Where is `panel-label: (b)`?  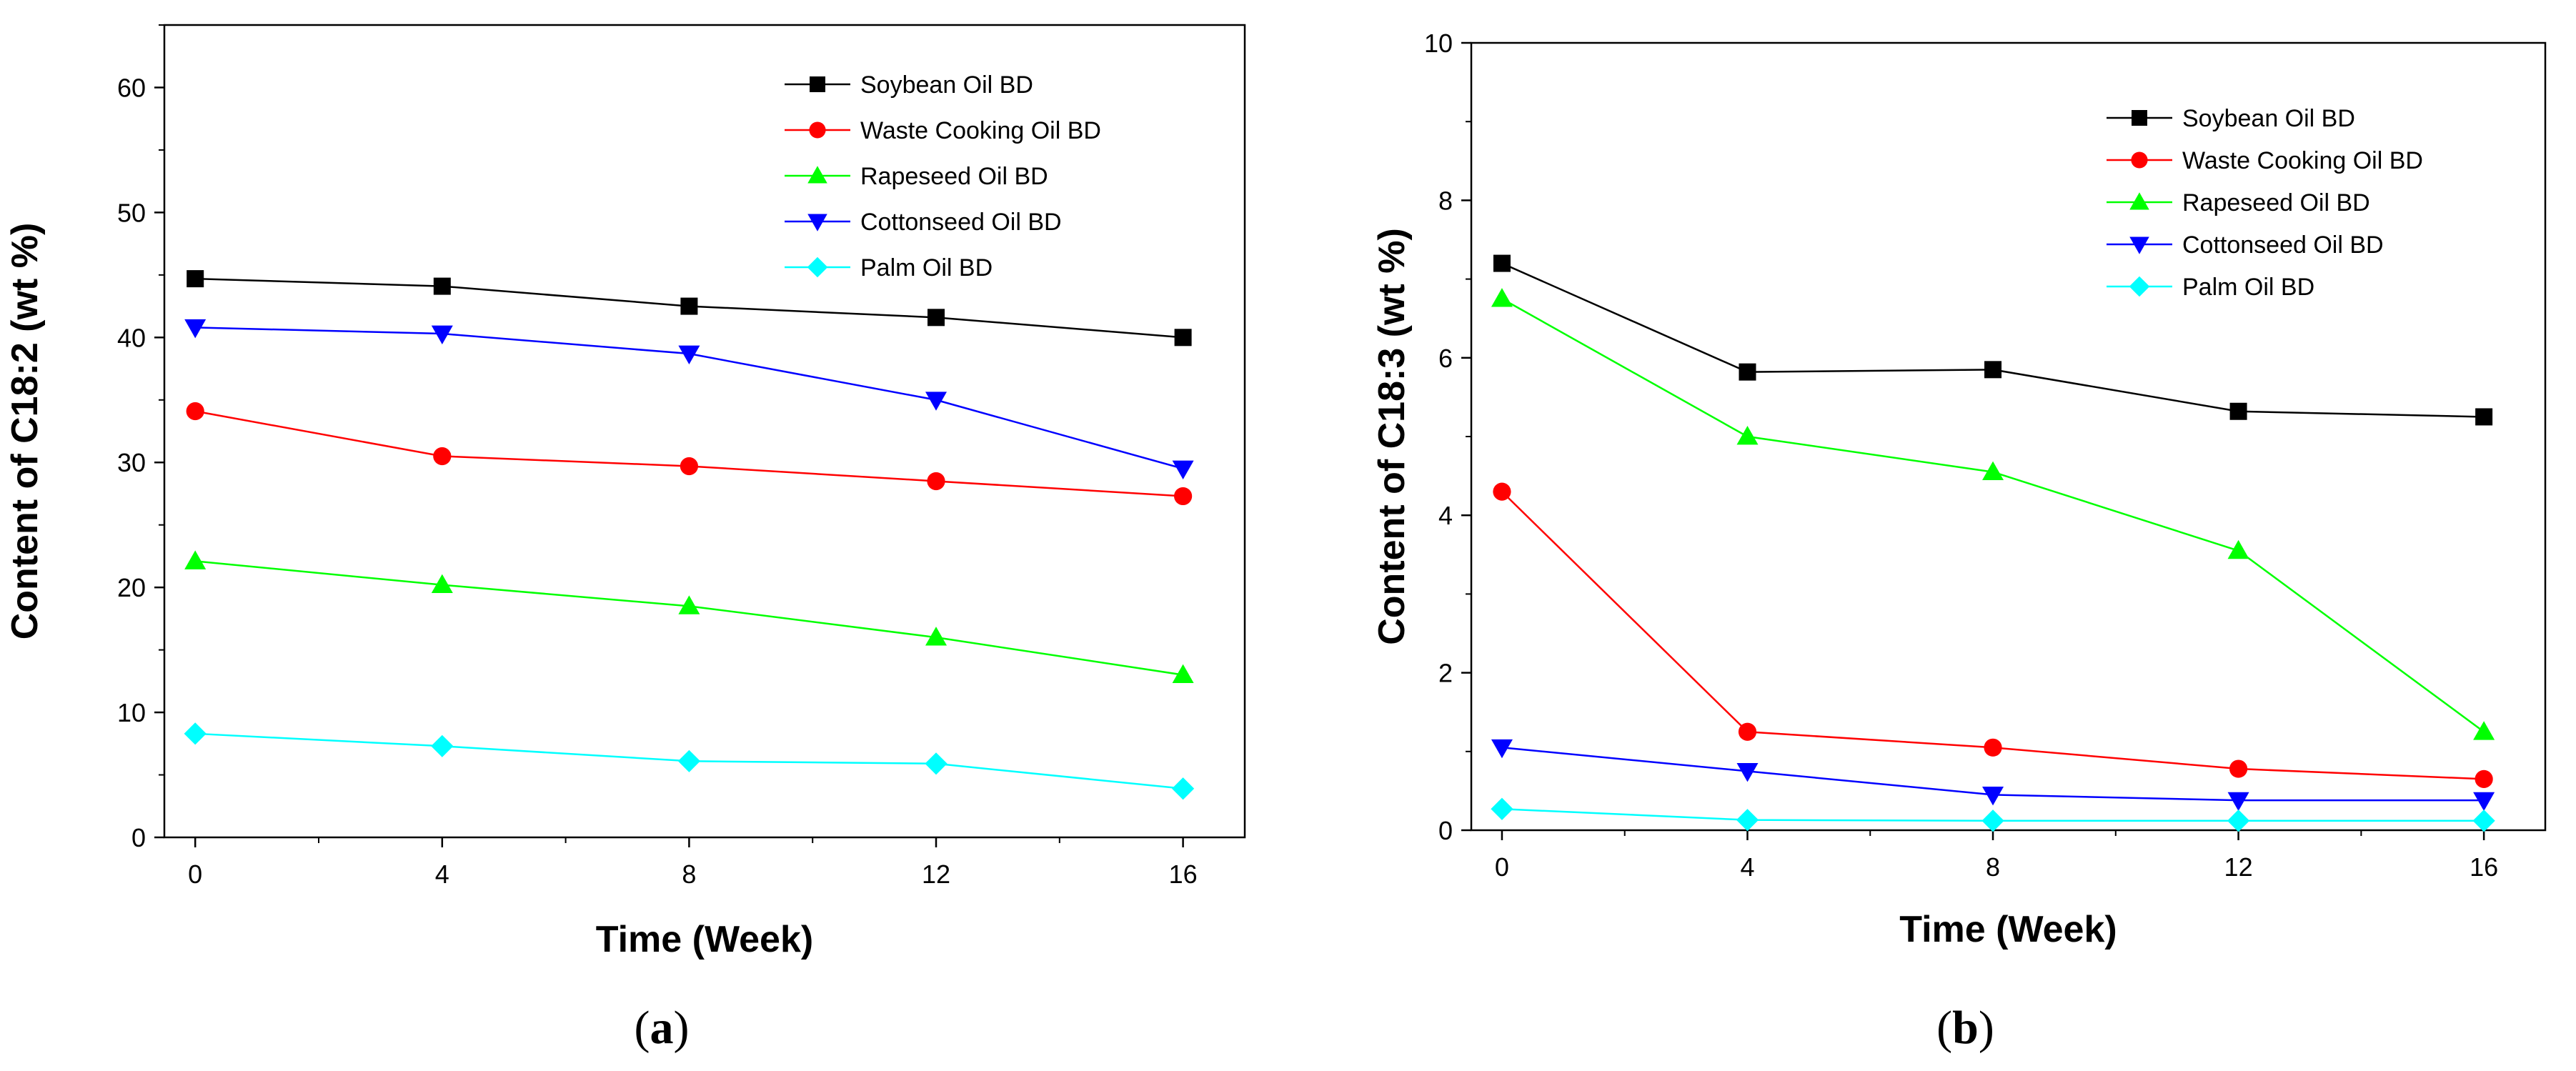 panel-label: (b) is located at coordinates (1965, 1028).